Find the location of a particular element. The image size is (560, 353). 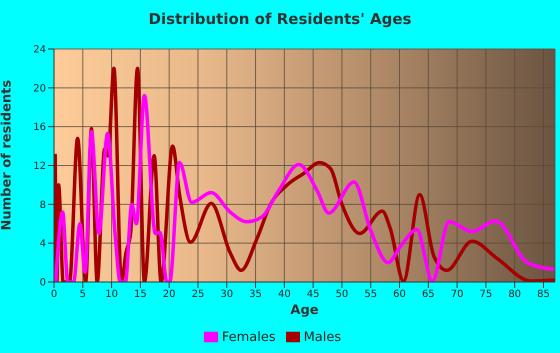

x-tick-label: 65 is located at coordinates (428, 294).